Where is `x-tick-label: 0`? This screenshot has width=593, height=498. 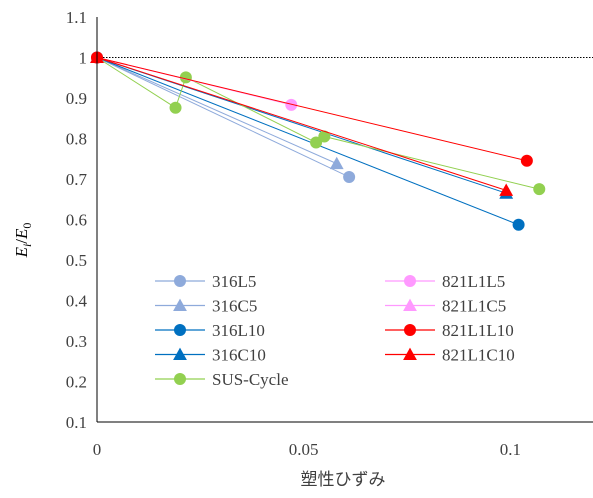 x-tick-label: 0 is located at coordinates (97, 449).